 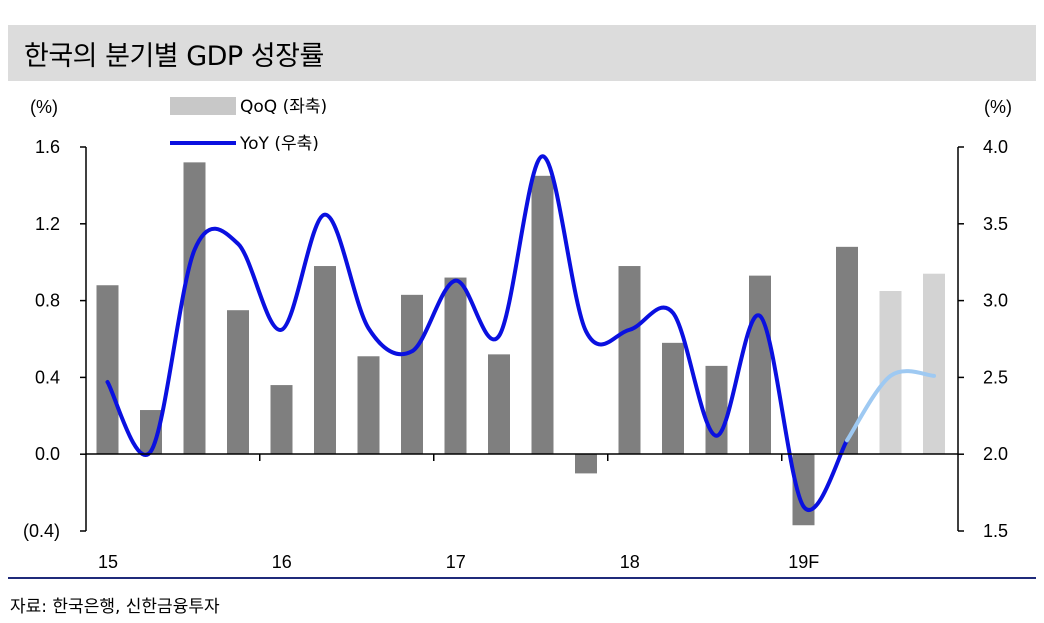 What do you see at coordinates (108, 562) in the screenshot?
I see `x-tick-label: 15` at bounding box center [108, 562].